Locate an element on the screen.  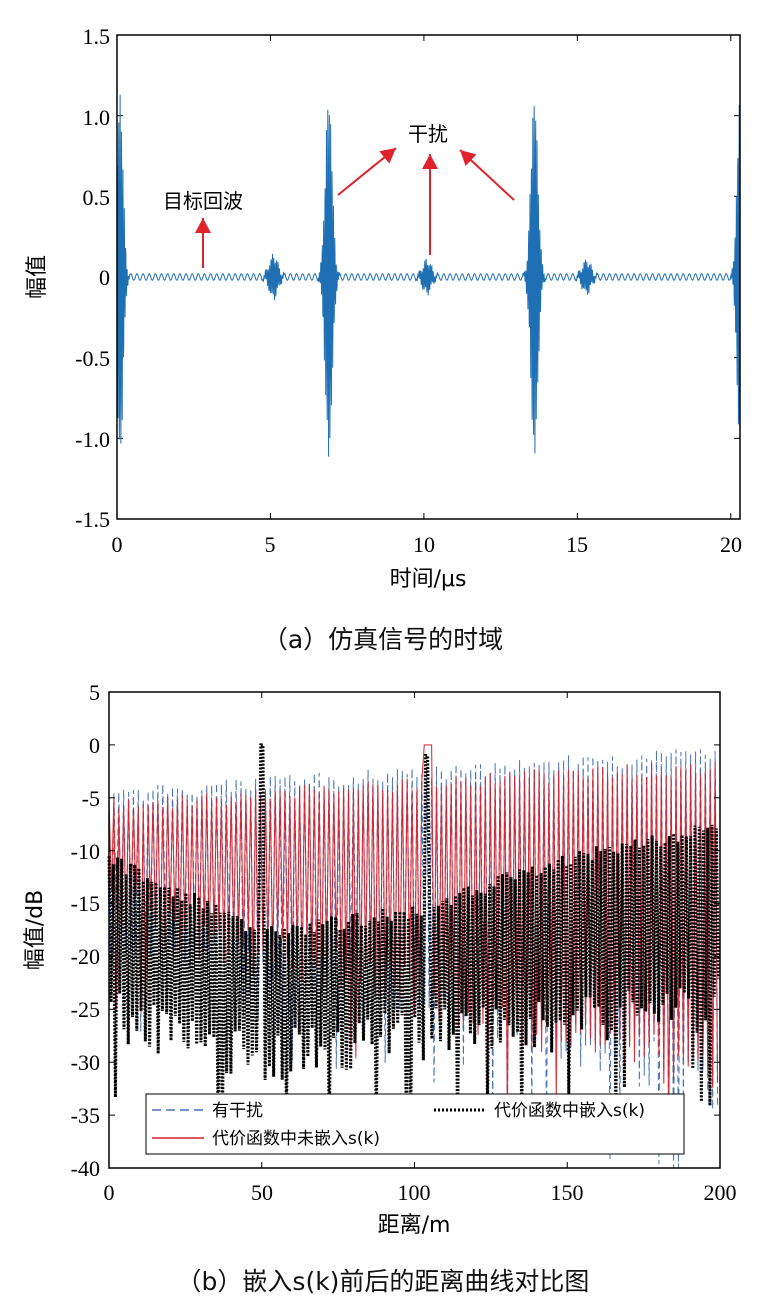
chart-b-ytick-4: -10 is located at coordinates (85, 851).